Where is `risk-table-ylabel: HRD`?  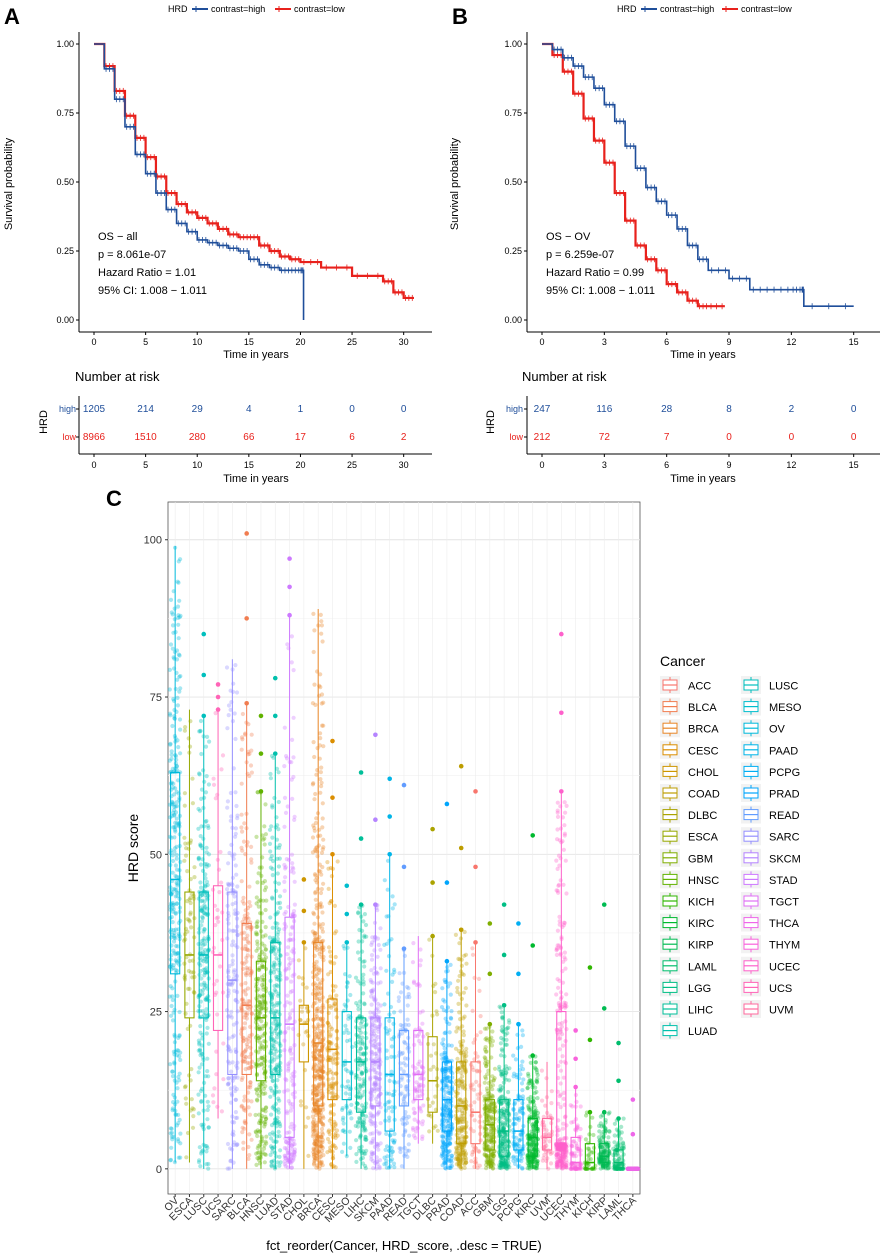 risk-table-ylabel: HRD is located at coordinates (491, 422).